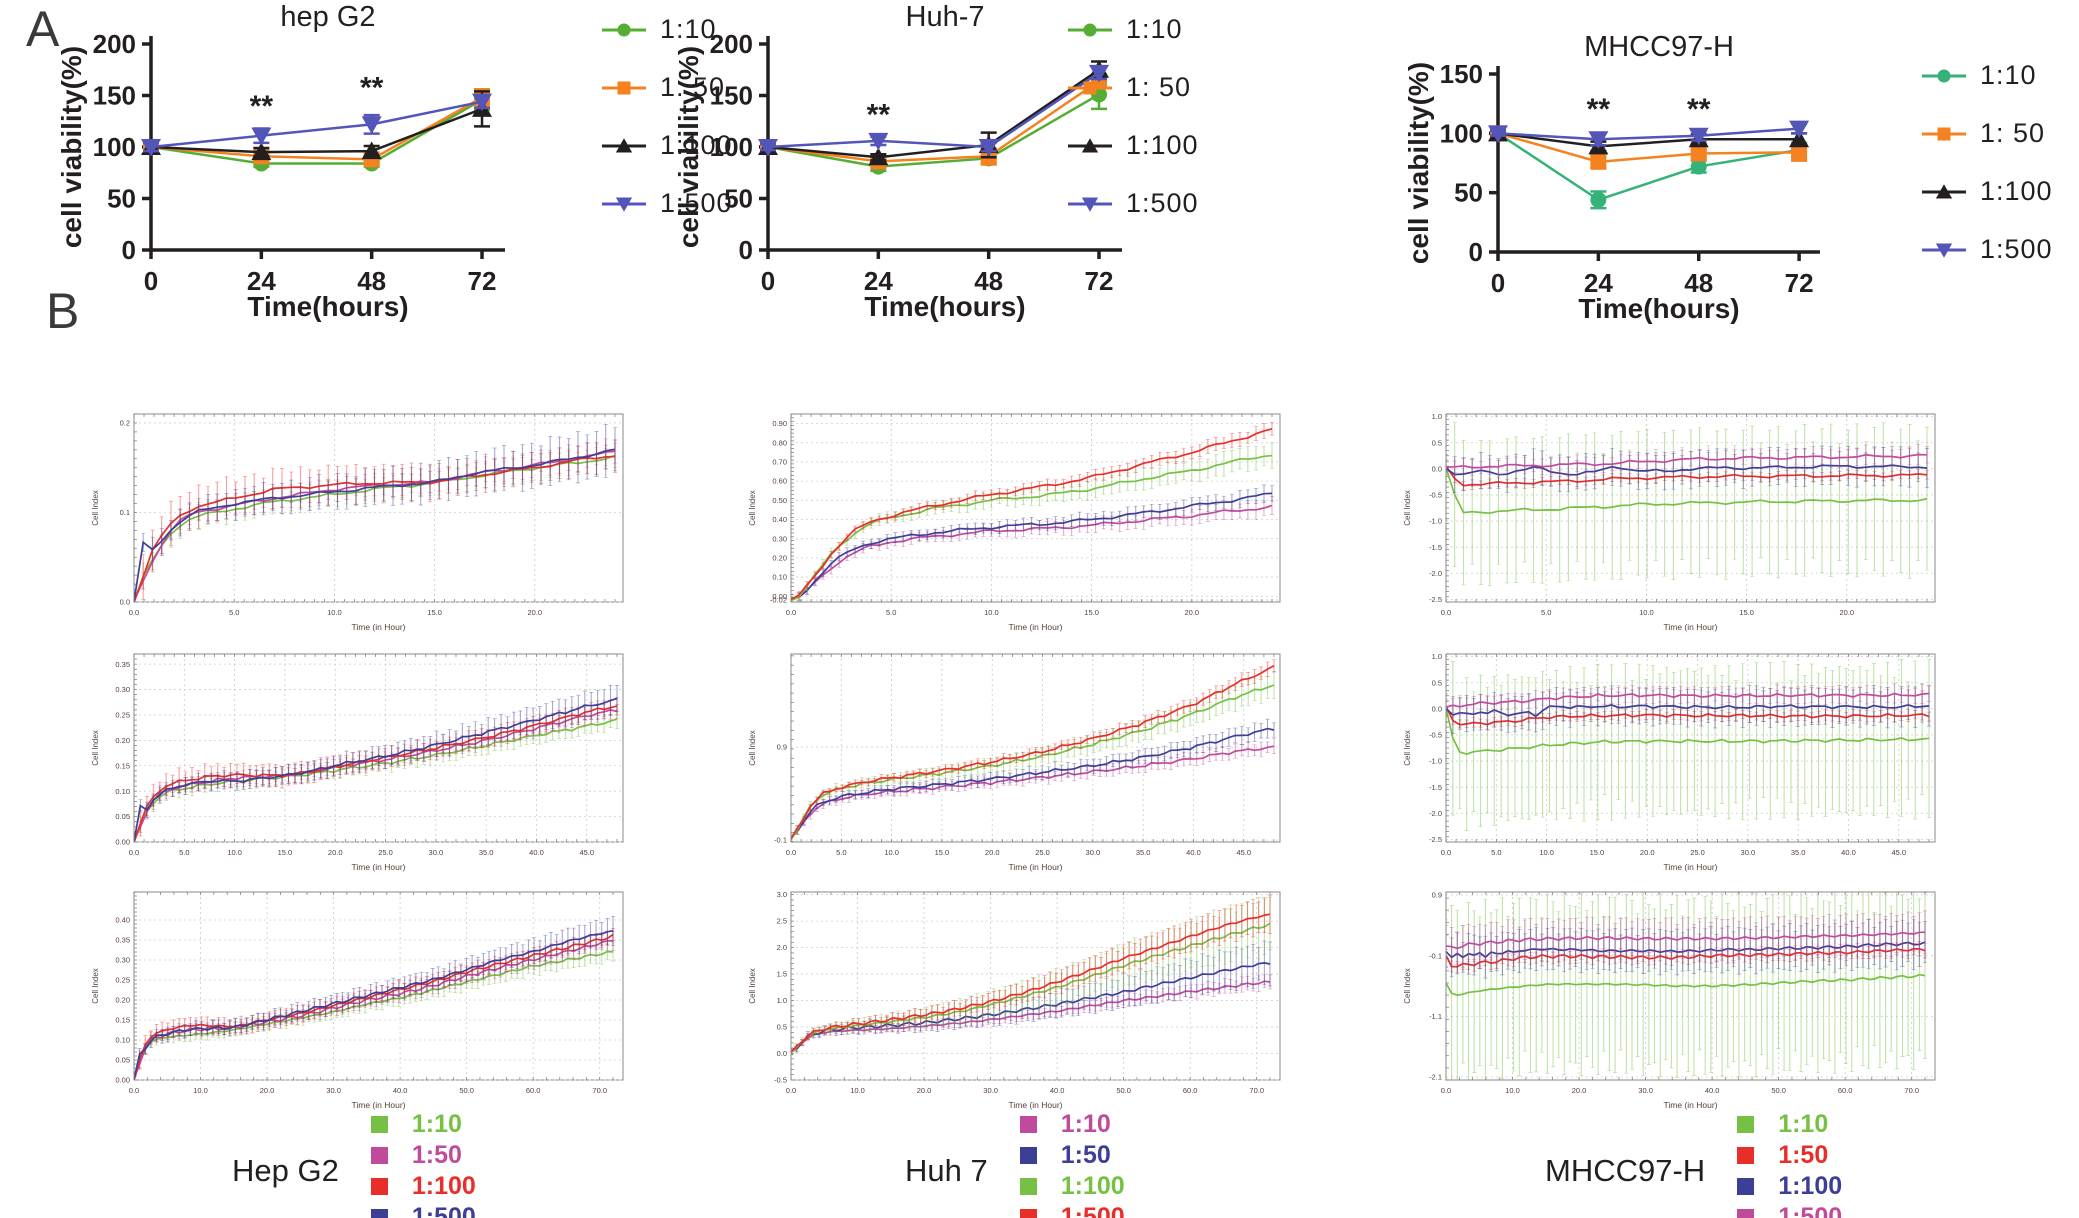  What do you see at coordinates (782, 974) in the screenshot?
I see `svg-text: 1.5` at bounding box center [782, 974].